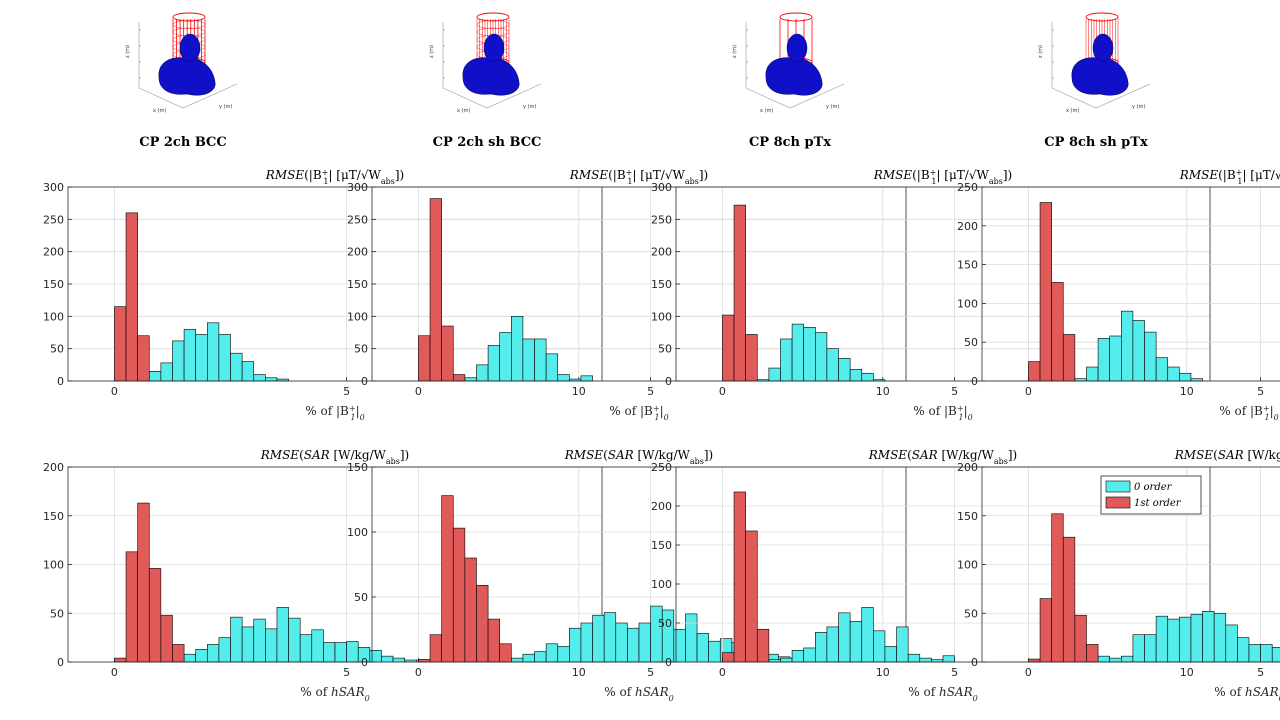 The width and height of the screenshot is (1280, 720). I want to click on x-tick-label: 0, so click(418, 672).